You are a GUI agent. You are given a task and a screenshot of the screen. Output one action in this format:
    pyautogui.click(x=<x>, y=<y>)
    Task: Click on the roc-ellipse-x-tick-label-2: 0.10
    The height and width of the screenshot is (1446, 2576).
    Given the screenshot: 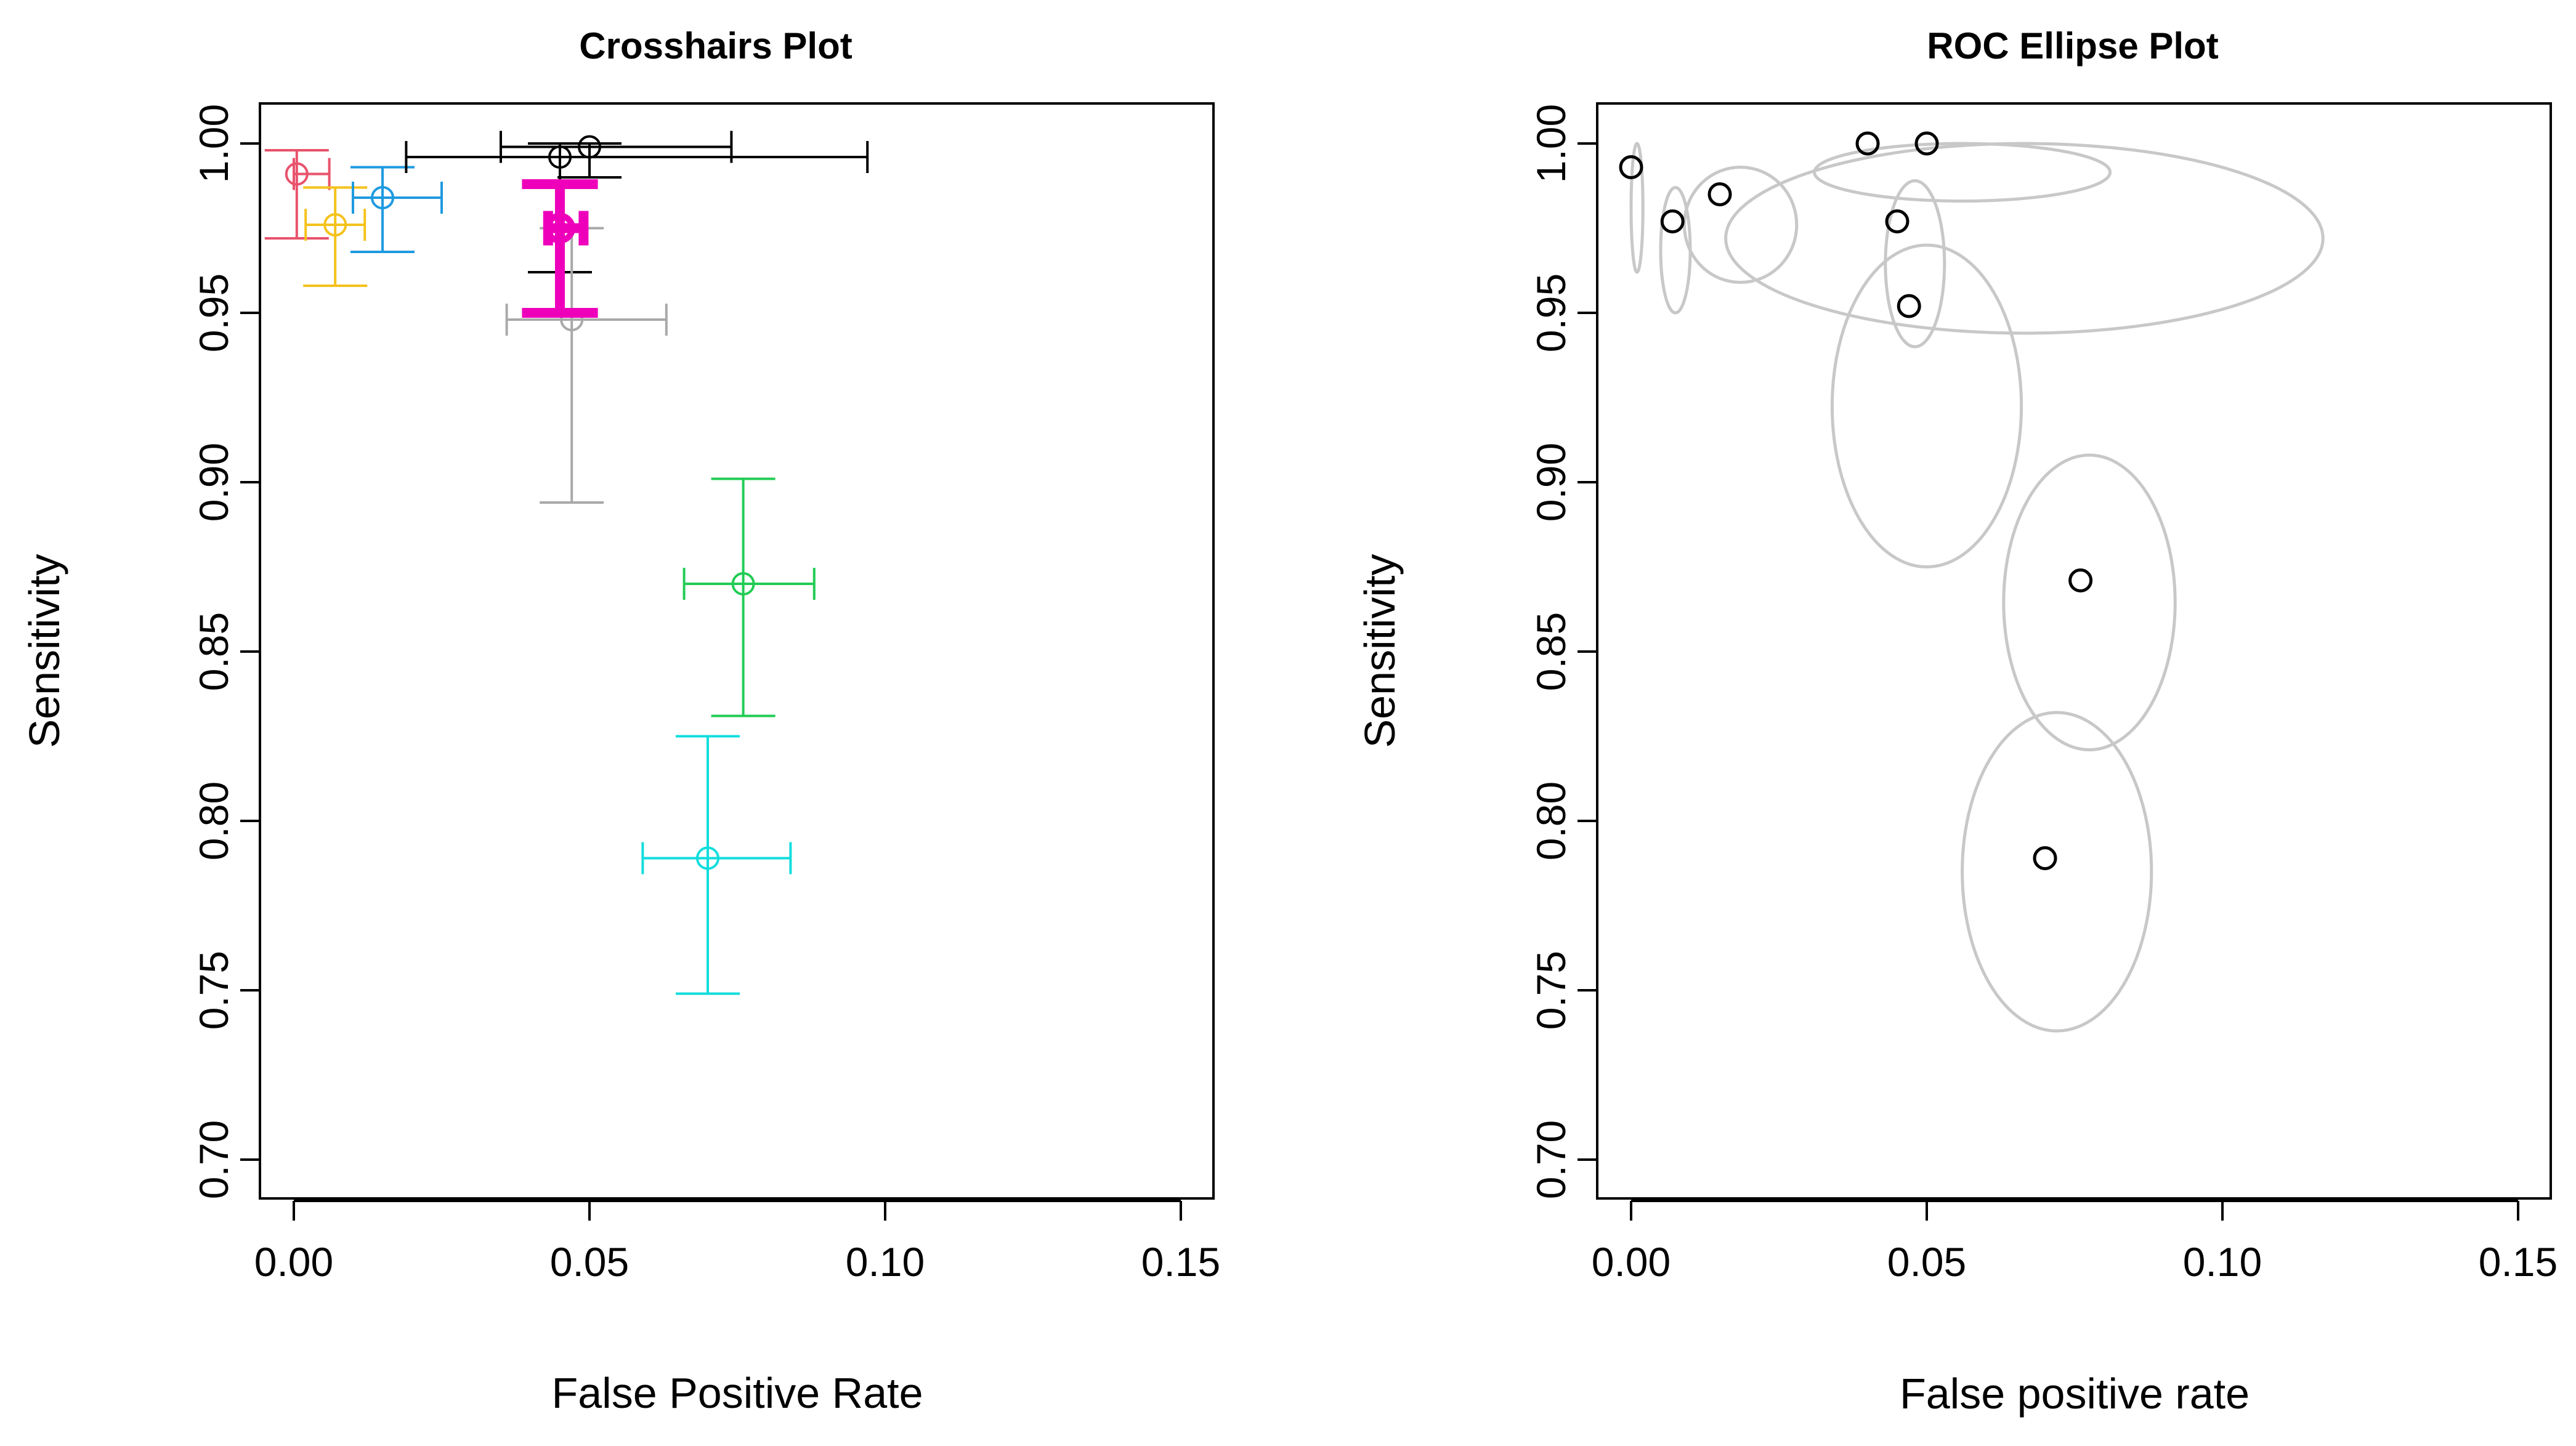 What is the action you would take?
    pyautogui.click(x=2222, y=1262)
    